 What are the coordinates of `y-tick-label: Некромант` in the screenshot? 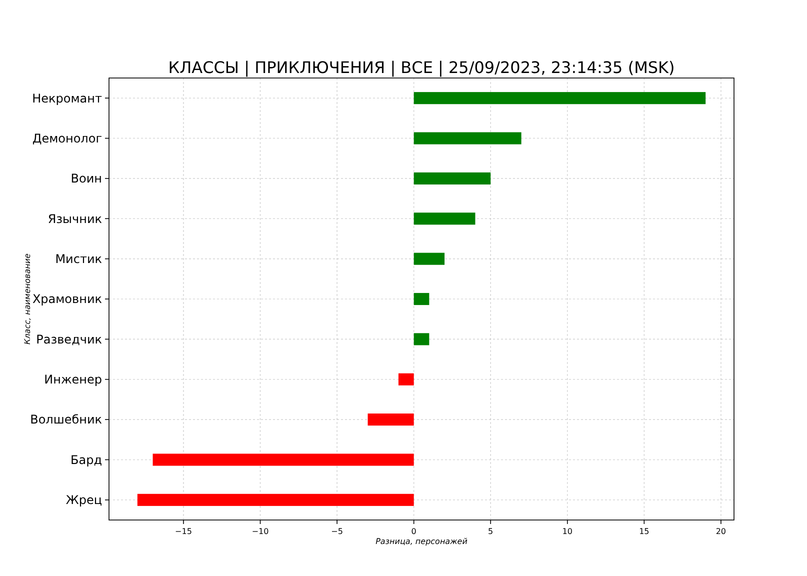 It's located at (67, 98).